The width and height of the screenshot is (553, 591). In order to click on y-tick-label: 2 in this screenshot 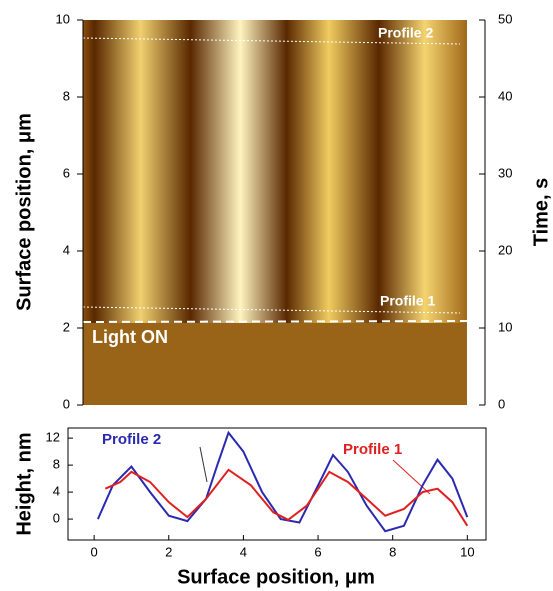, I will do `click(66, 326)`.